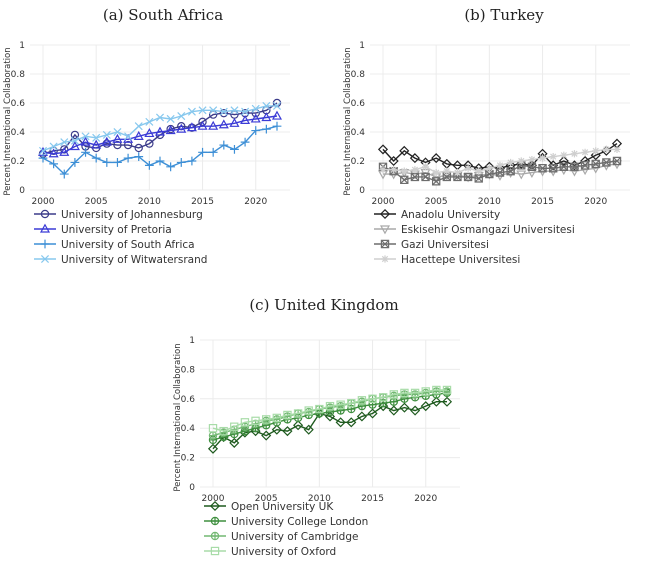 The image size is (648, 563). I want to click on y-axis-label: Percent International Collaboration, so click(8, 121).